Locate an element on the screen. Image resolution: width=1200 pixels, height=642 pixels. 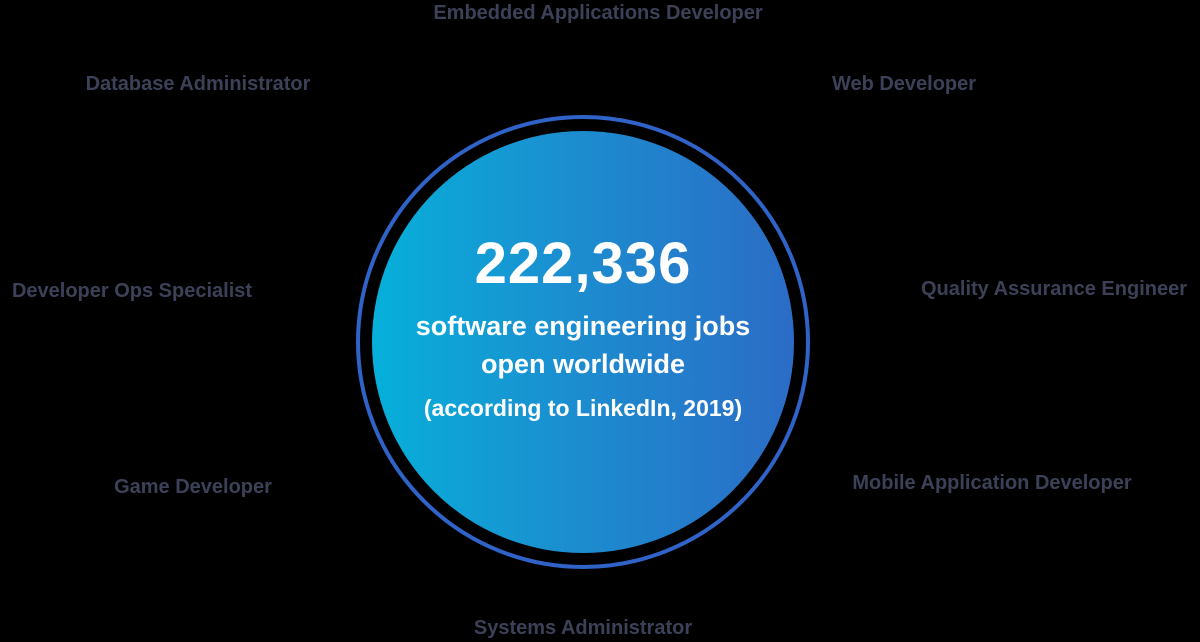
job-description-line-2: open worldwide is located at coordinates (582, 364).